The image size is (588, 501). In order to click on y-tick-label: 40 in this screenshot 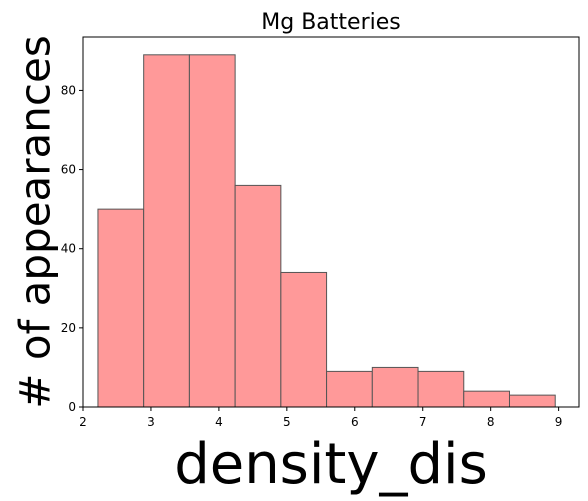, I will do `click(68, 249)`.